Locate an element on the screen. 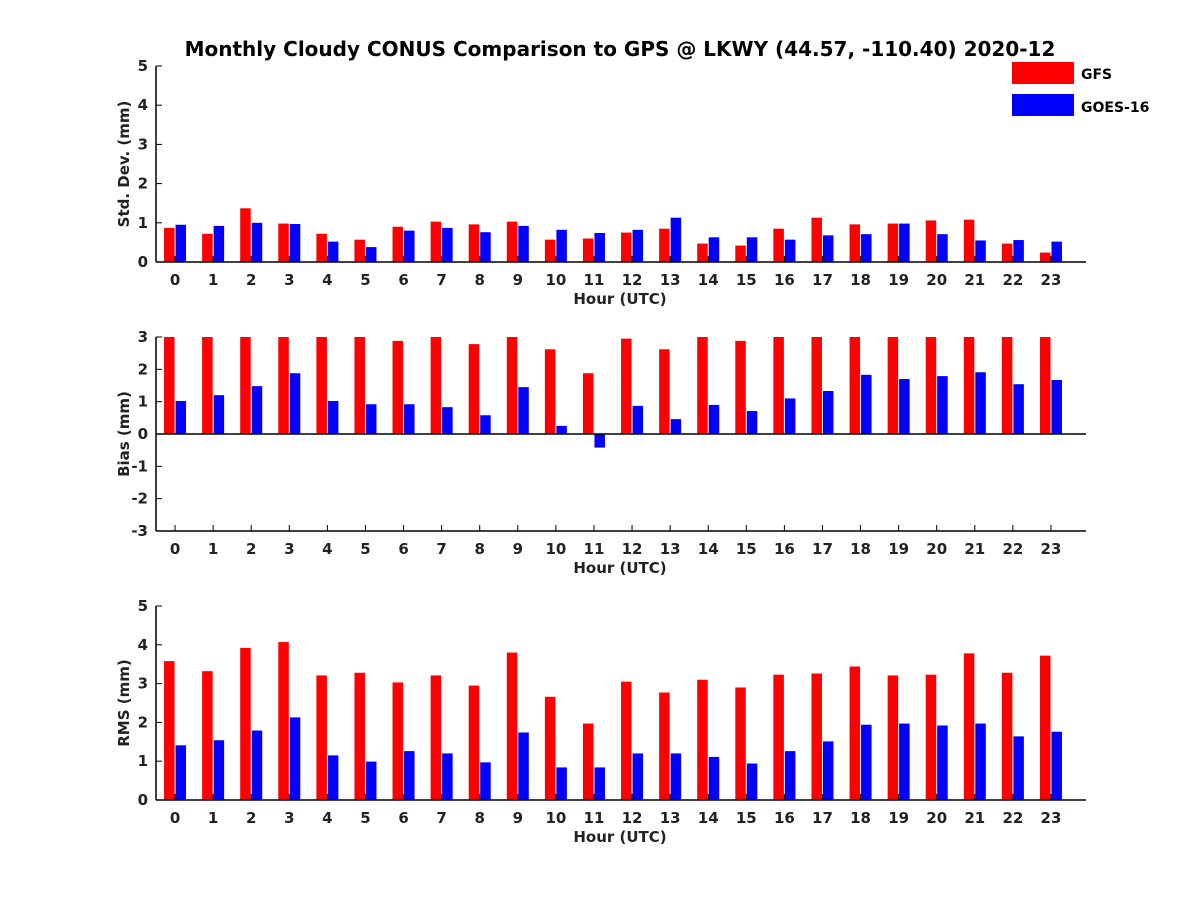 This screenshot has height=900, width=1200. x-tick-label: 0 is located at coordinates (175, 280).